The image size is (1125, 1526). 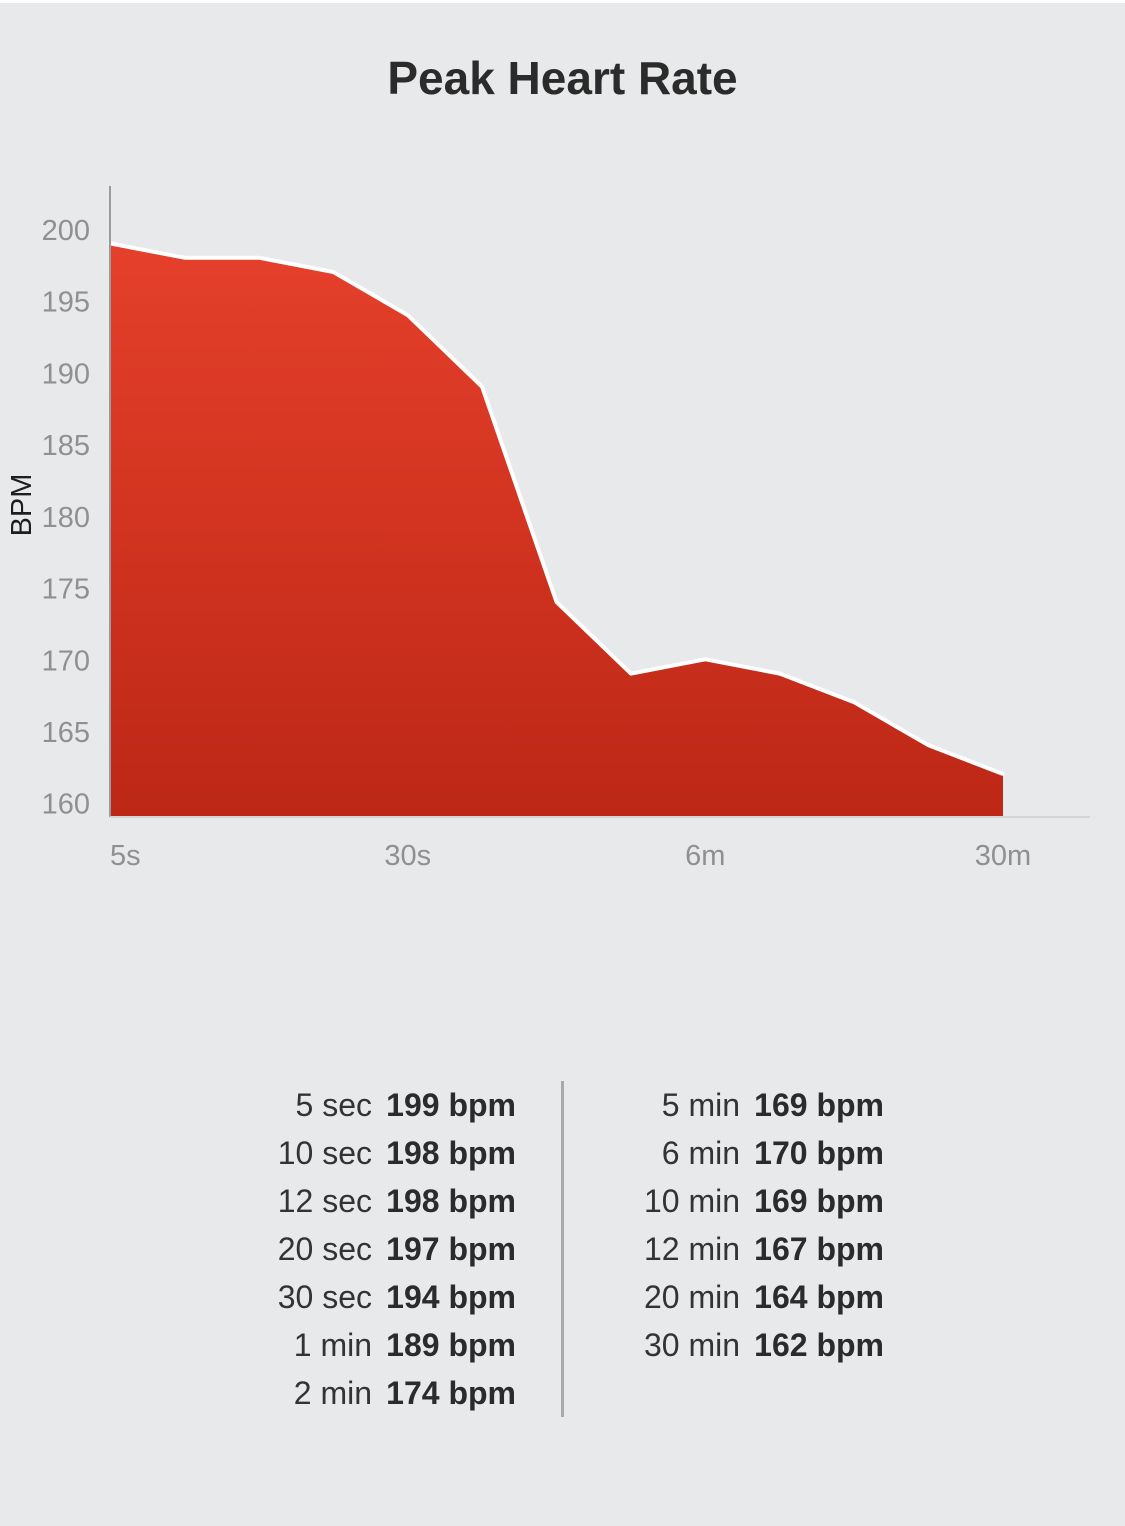 What do you see at coordinates (451, 1297) in the screenshot?
I see `stat-value: 194 bpm` at bounding box center [451, 1297].